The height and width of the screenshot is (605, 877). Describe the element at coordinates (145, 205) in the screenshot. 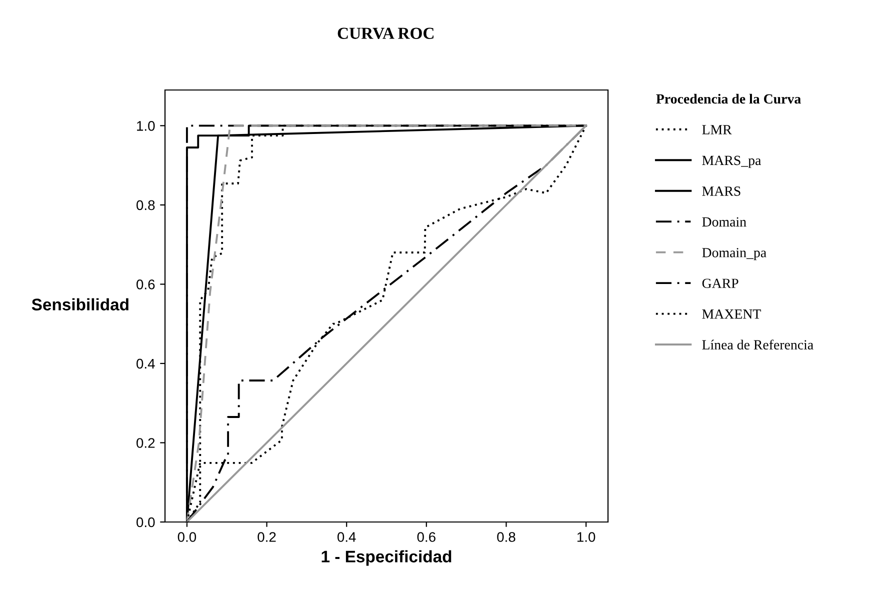

I see `y-tick-label: 0.8` at that location.